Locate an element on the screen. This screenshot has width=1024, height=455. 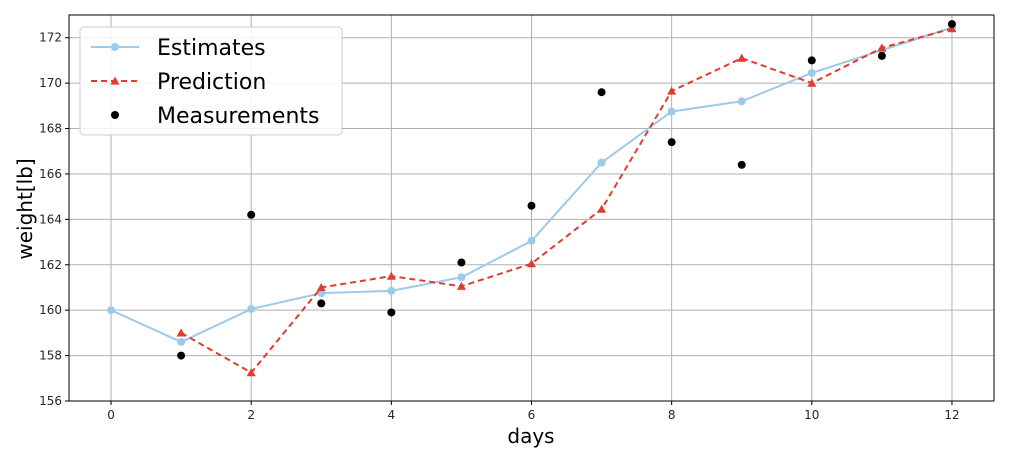
x-tick-label: 8 is located at coordinates (672, 415).